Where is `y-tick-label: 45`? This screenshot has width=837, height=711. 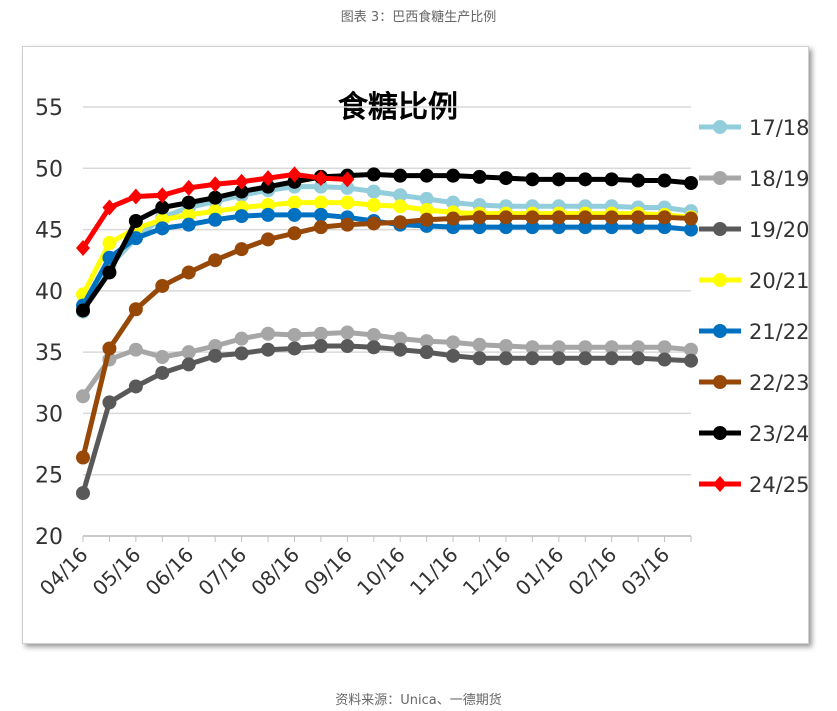 y-tick-label: 45 is located at coordinates (49, 231).